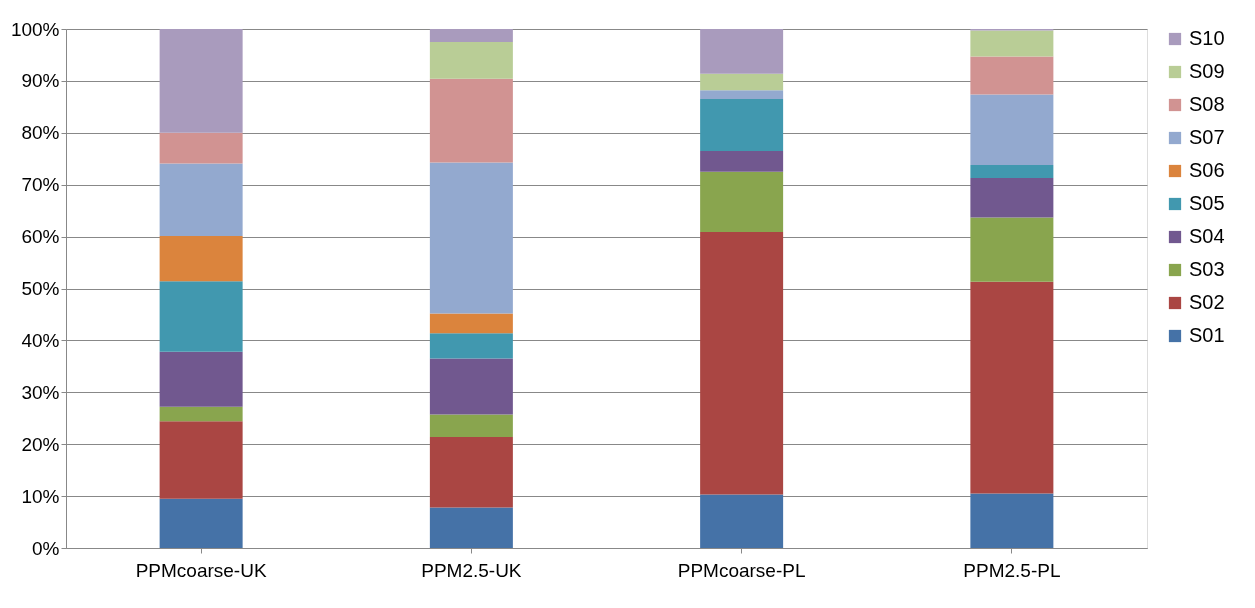 The width and height of the screenshot is (1255, 608). I want to click on x-tick-label: PPM2.5-UK, so click(471, 570).